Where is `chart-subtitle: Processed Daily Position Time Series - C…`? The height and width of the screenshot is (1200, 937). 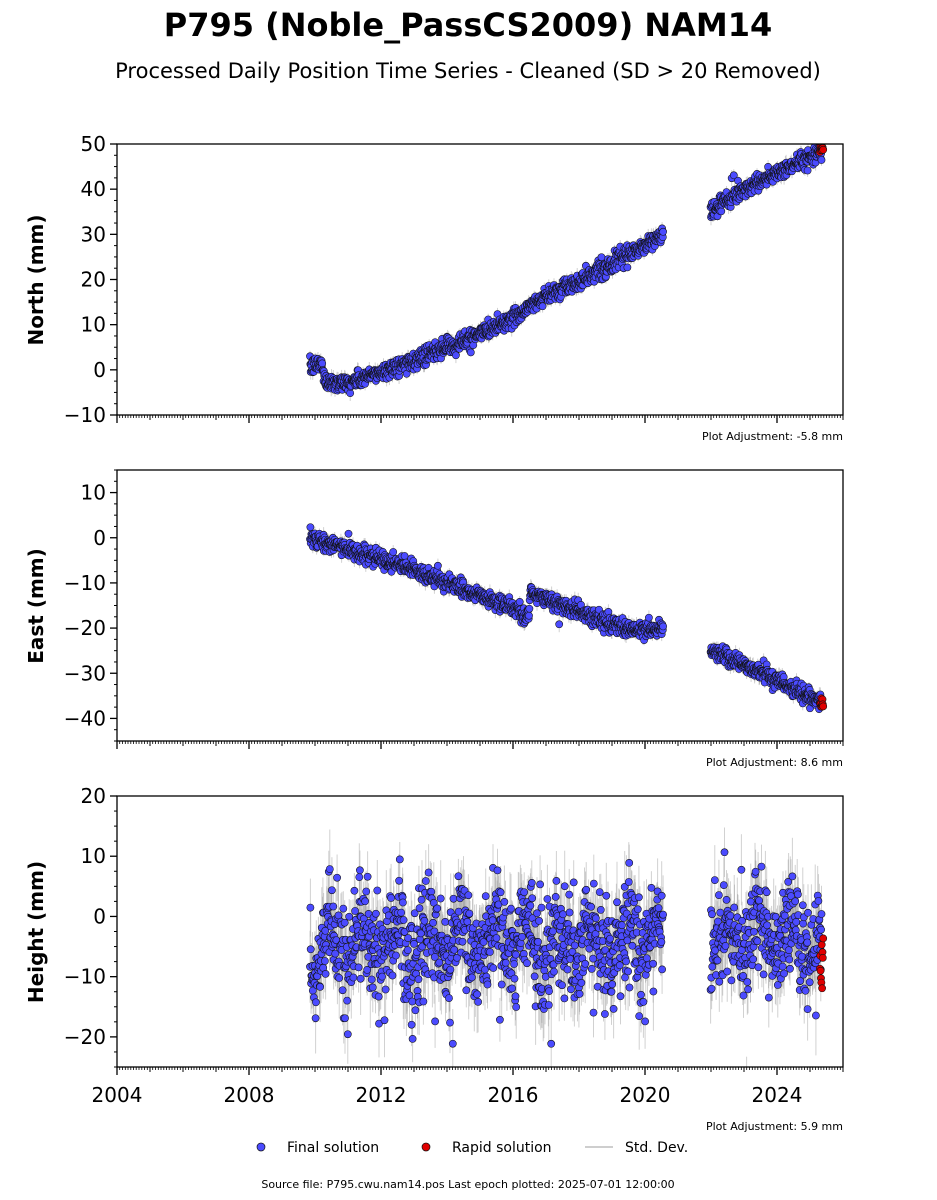
chart-subtitle: Processed Daily Position Time Series - C… is located at coordinates (468, 71).